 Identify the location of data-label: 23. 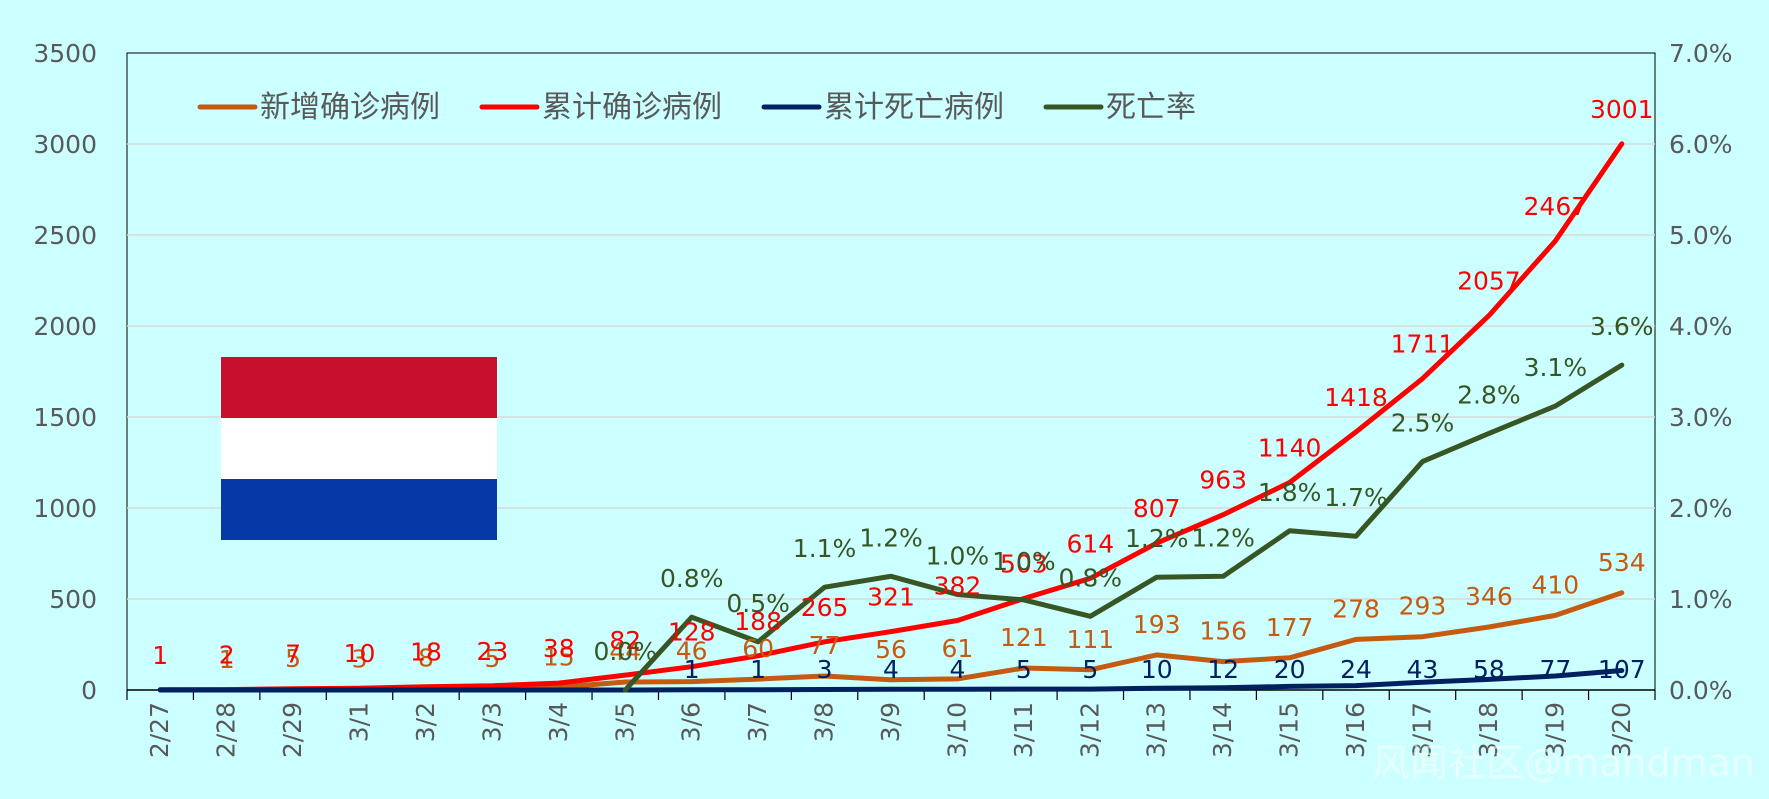
(492, 651).